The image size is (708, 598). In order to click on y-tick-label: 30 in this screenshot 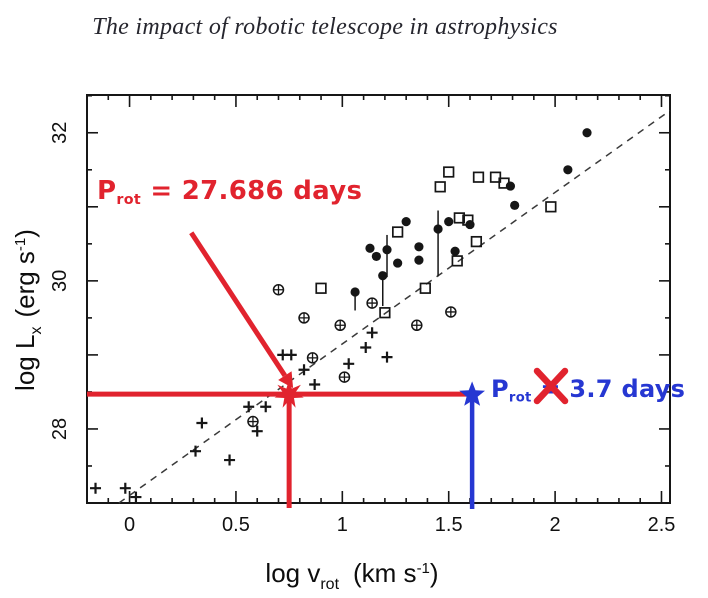, I will do `click(60, 281)`.